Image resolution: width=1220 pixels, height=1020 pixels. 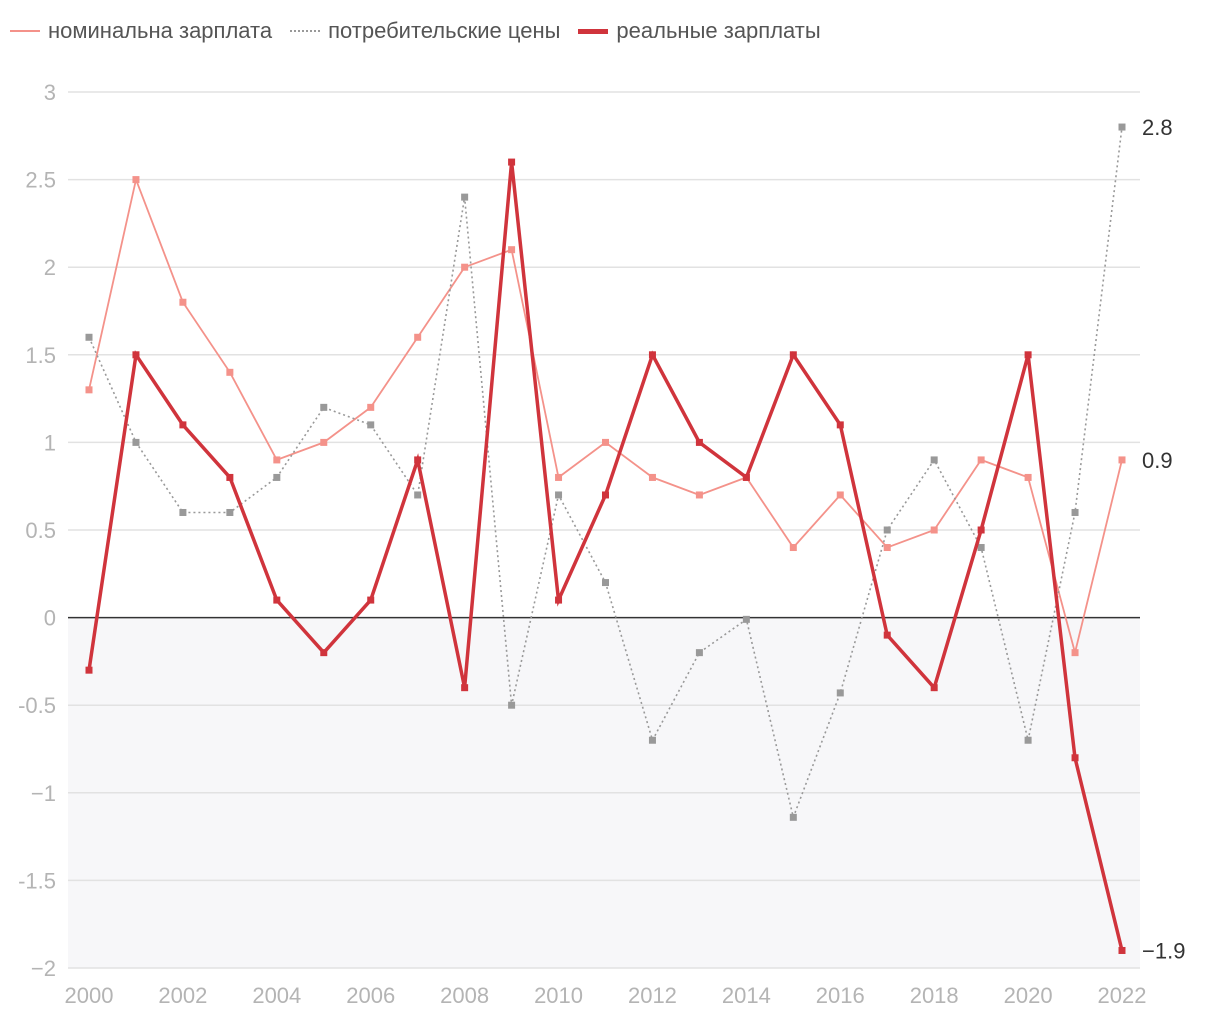 I want to click on legend-label-consumer-prices: потребительские цены, so click(x=444, y=30).